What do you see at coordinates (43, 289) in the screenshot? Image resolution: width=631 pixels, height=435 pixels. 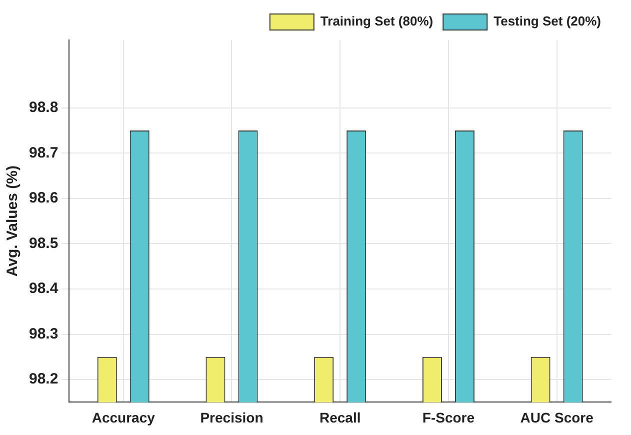 I see `y-tick-label: 98.4` at bounding box center [43, 289].